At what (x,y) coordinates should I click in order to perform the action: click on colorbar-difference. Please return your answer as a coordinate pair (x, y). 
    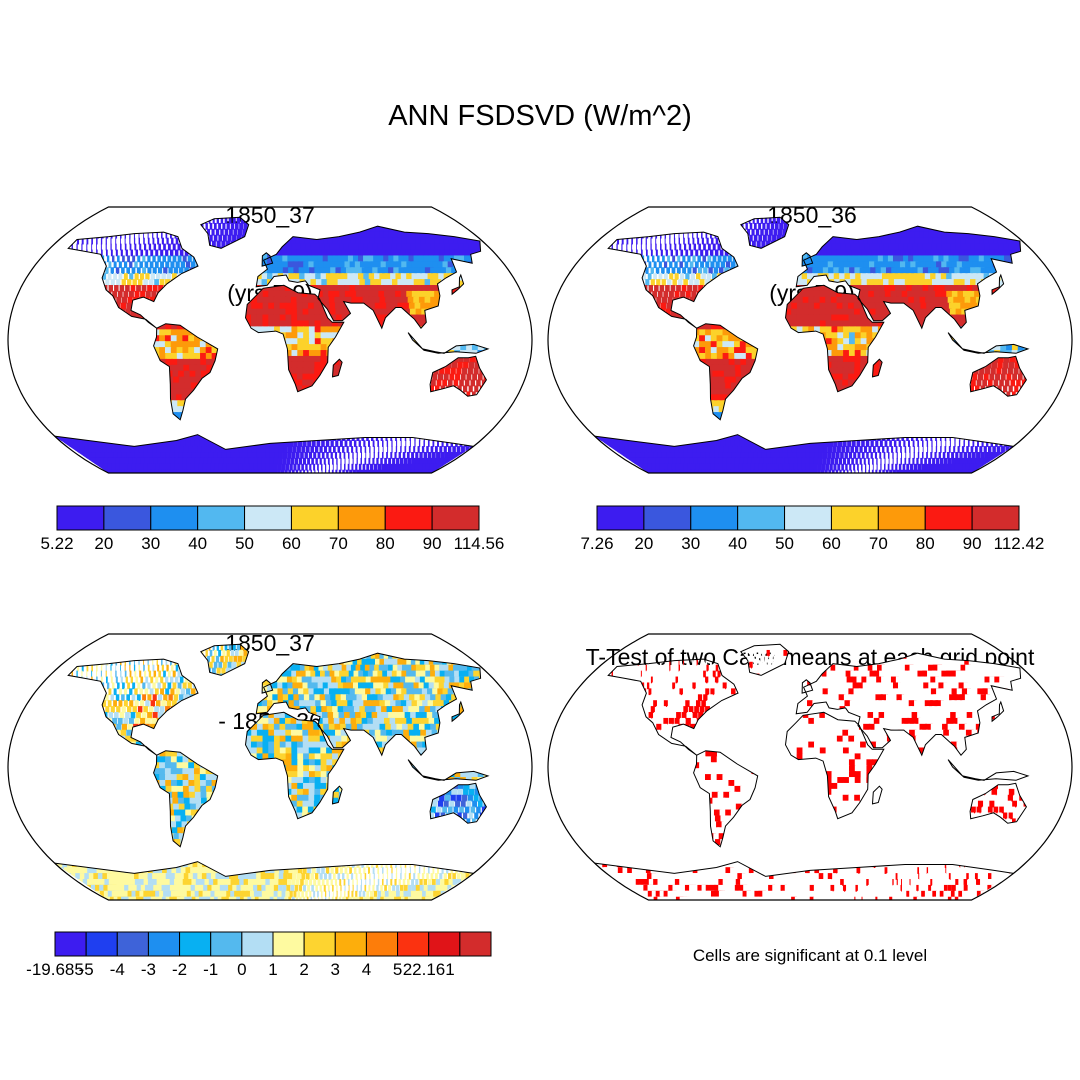
    Looking at the image, I should click on (273, 944).